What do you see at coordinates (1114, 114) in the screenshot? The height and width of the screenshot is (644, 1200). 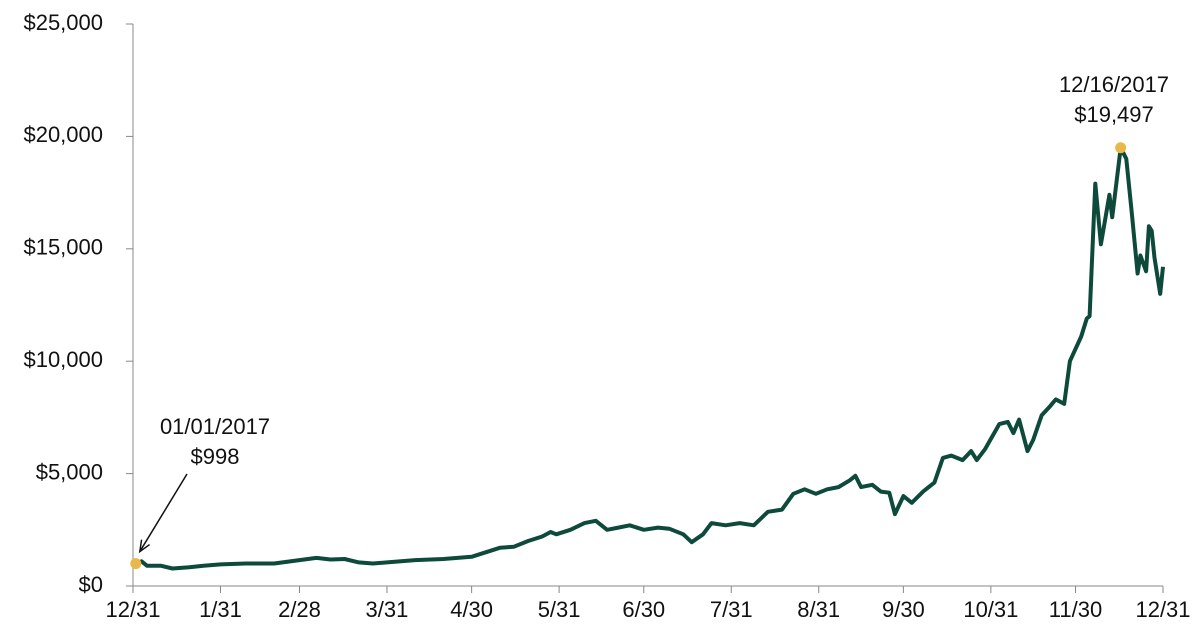 I see `annotation-value: $19,497` at bounding box center [1114, 114].